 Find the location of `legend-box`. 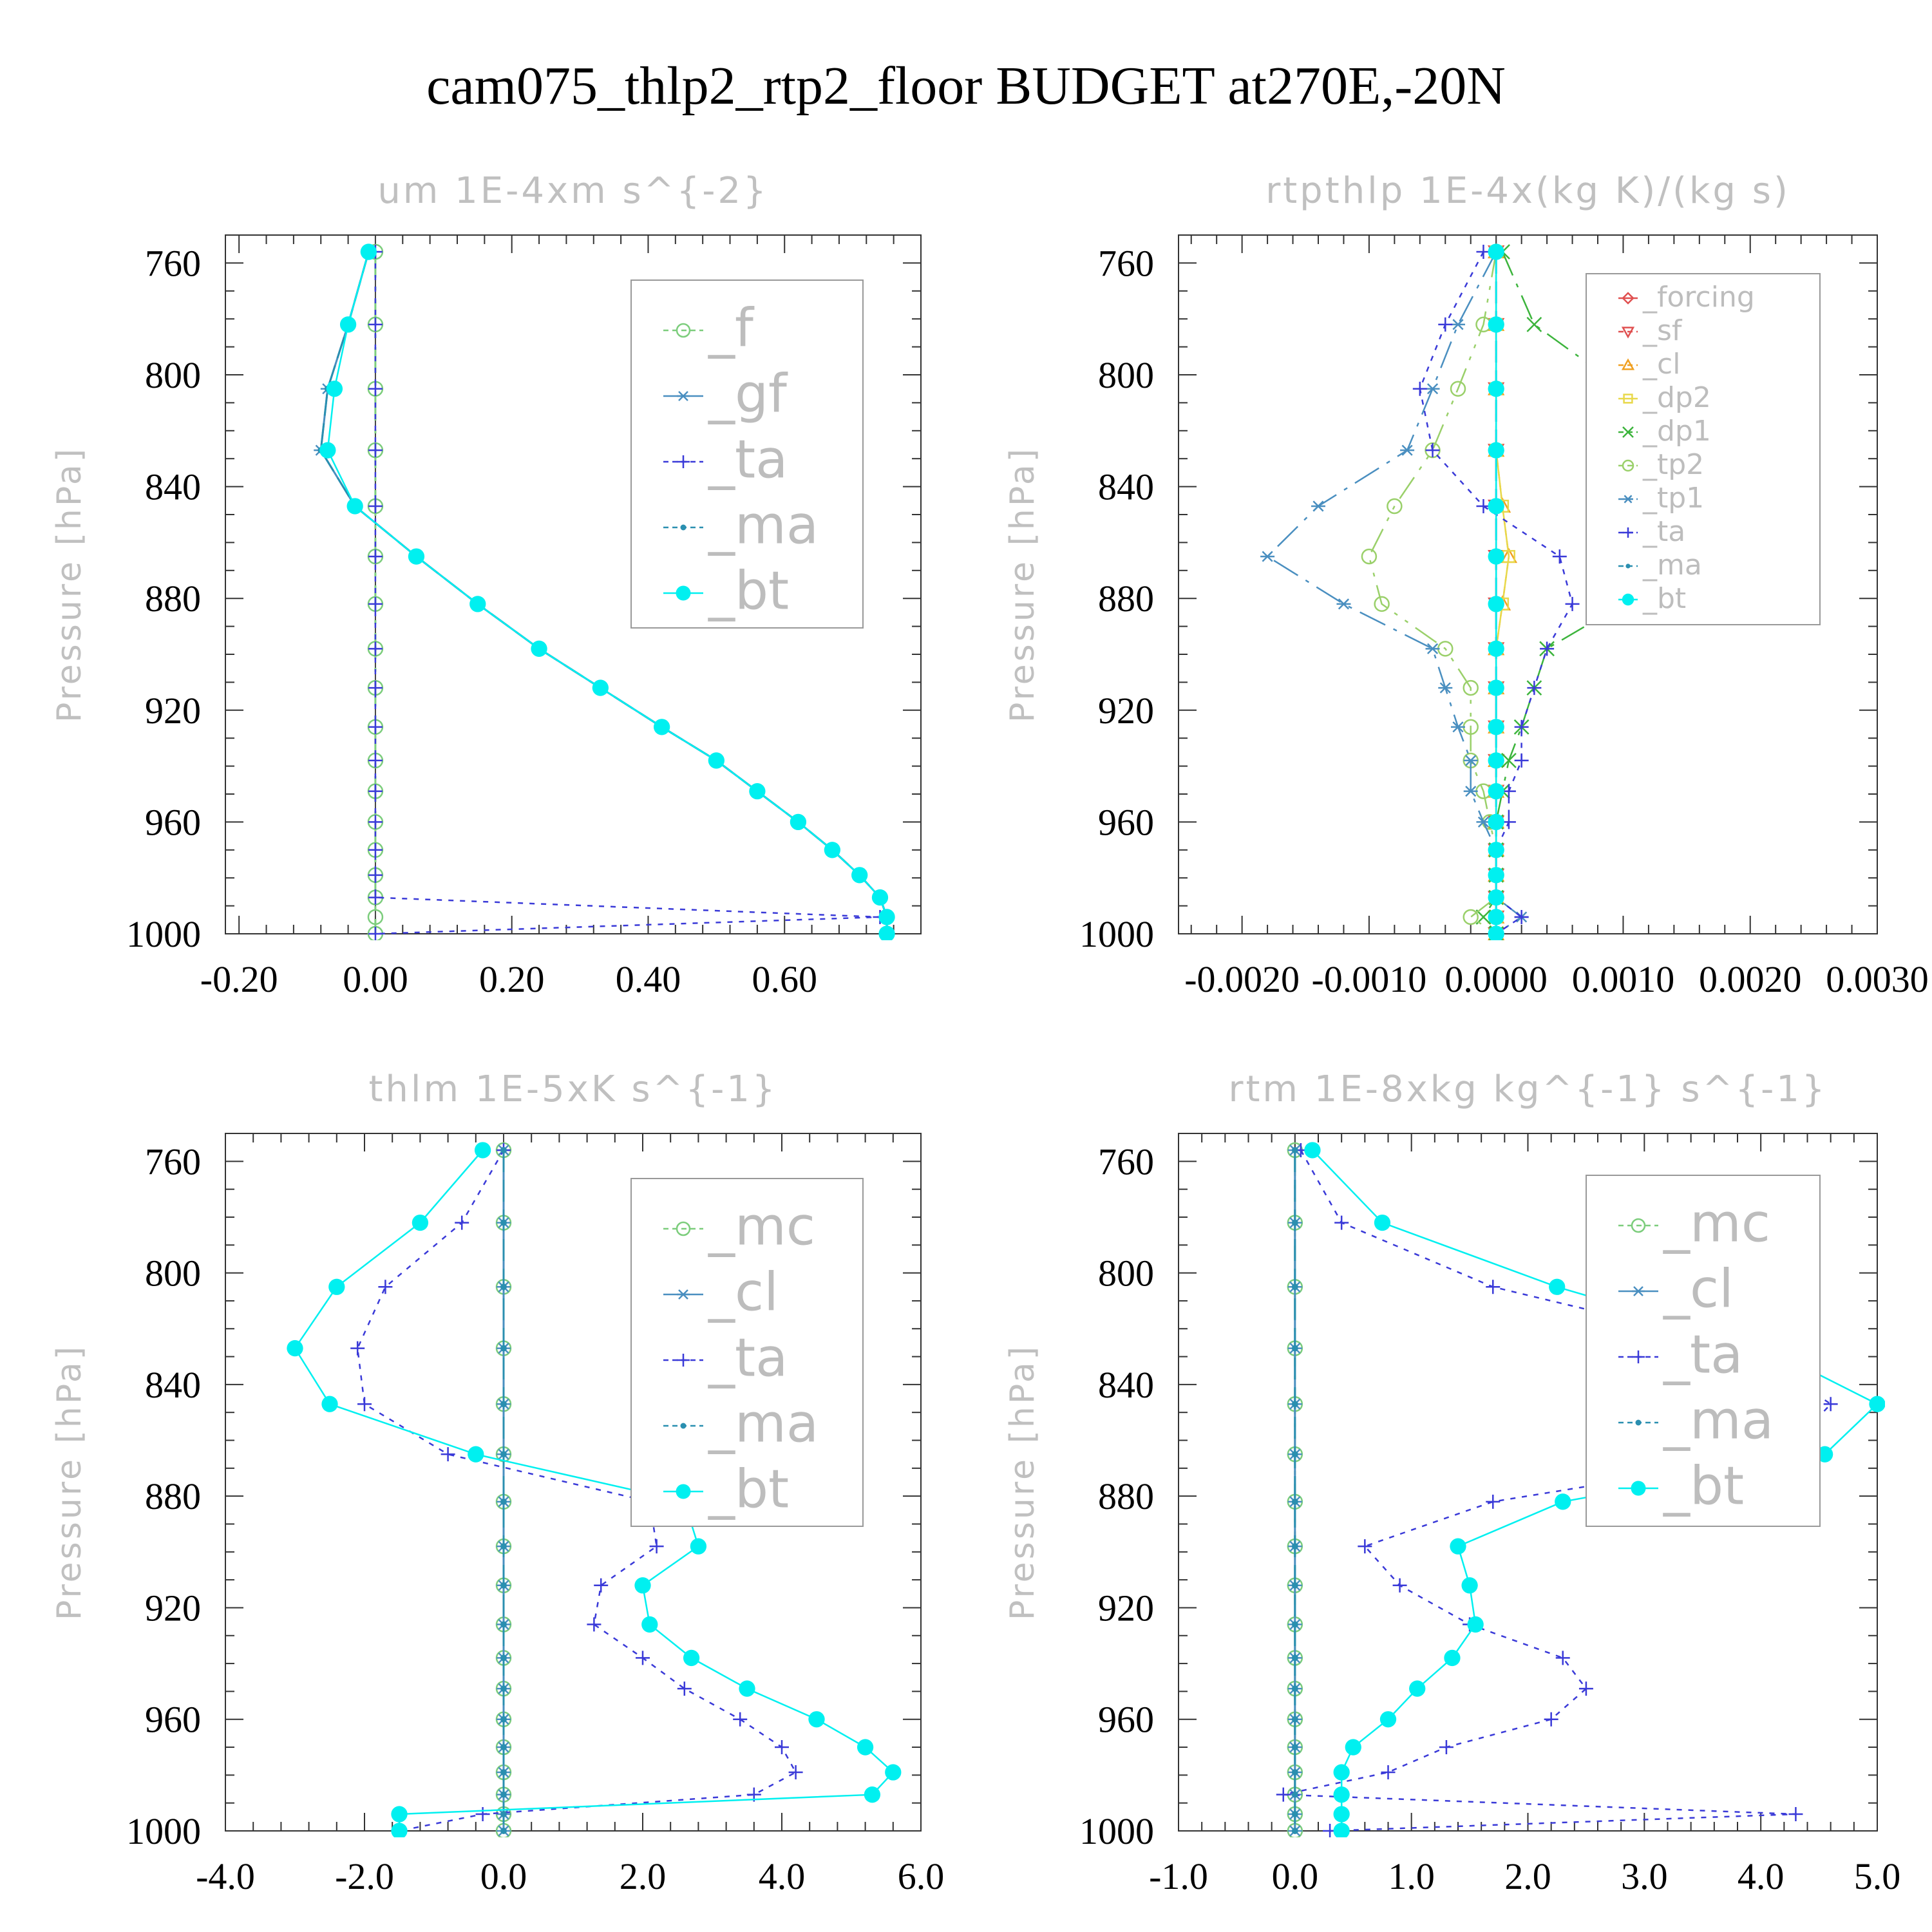

legend-box is located at coordinates (747, 1352).